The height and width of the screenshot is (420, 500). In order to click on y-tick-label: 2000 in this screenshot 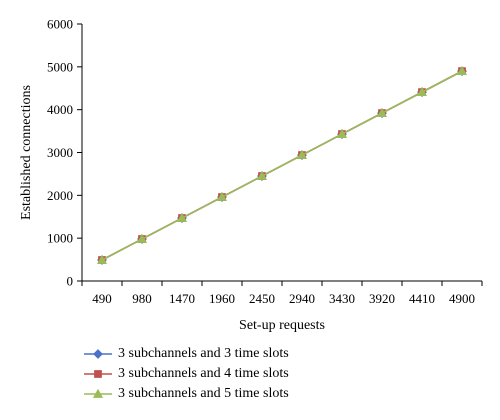, I will do `click(60, 195)`.